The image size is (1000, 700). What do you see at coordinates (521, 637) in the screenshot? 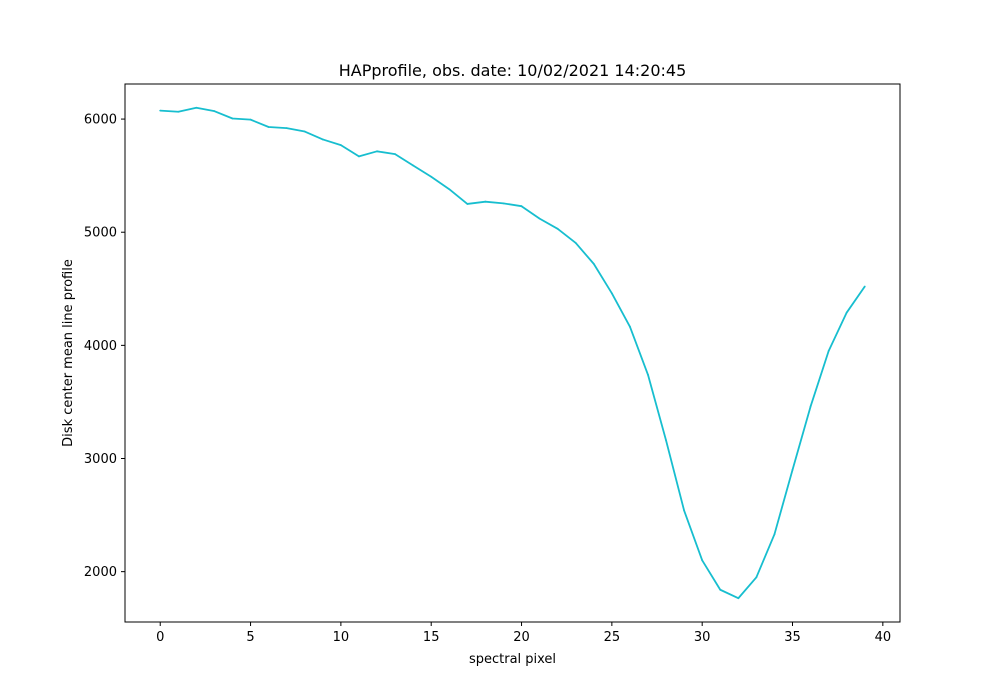
I see `x-tick-label: 20` at bounding box center [521, 637].